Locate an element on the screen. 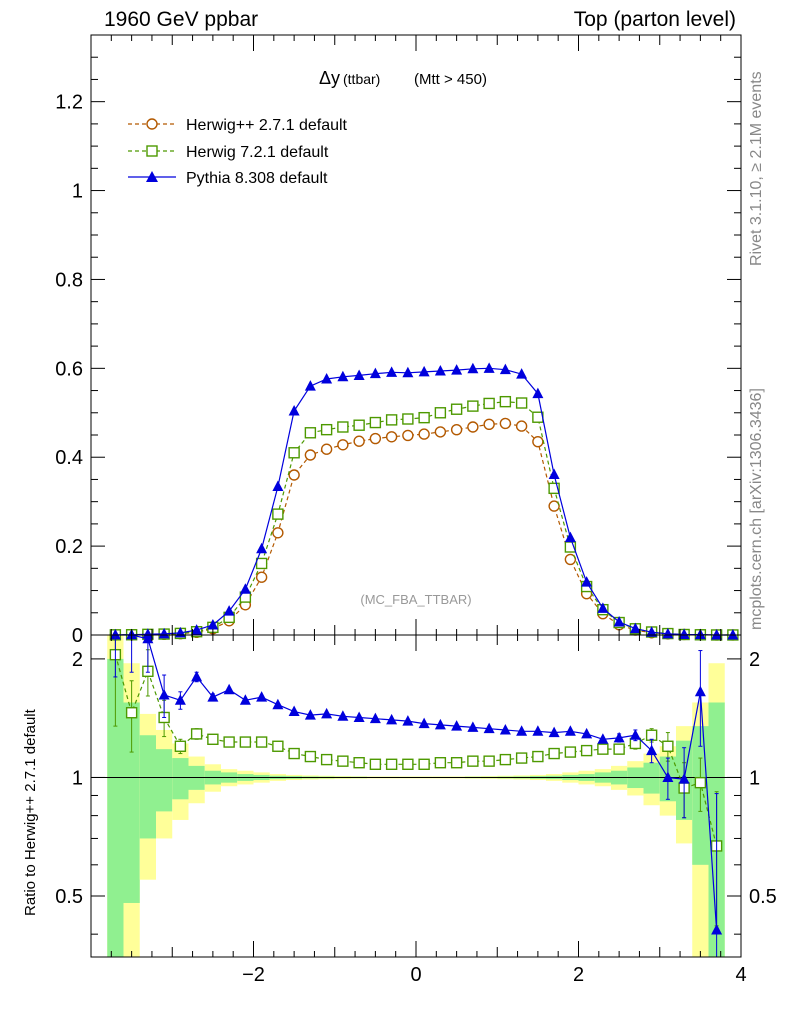 The image size is (786, 1024). ratio-y-tick-label: 1 is located at coordinates (77, 778).